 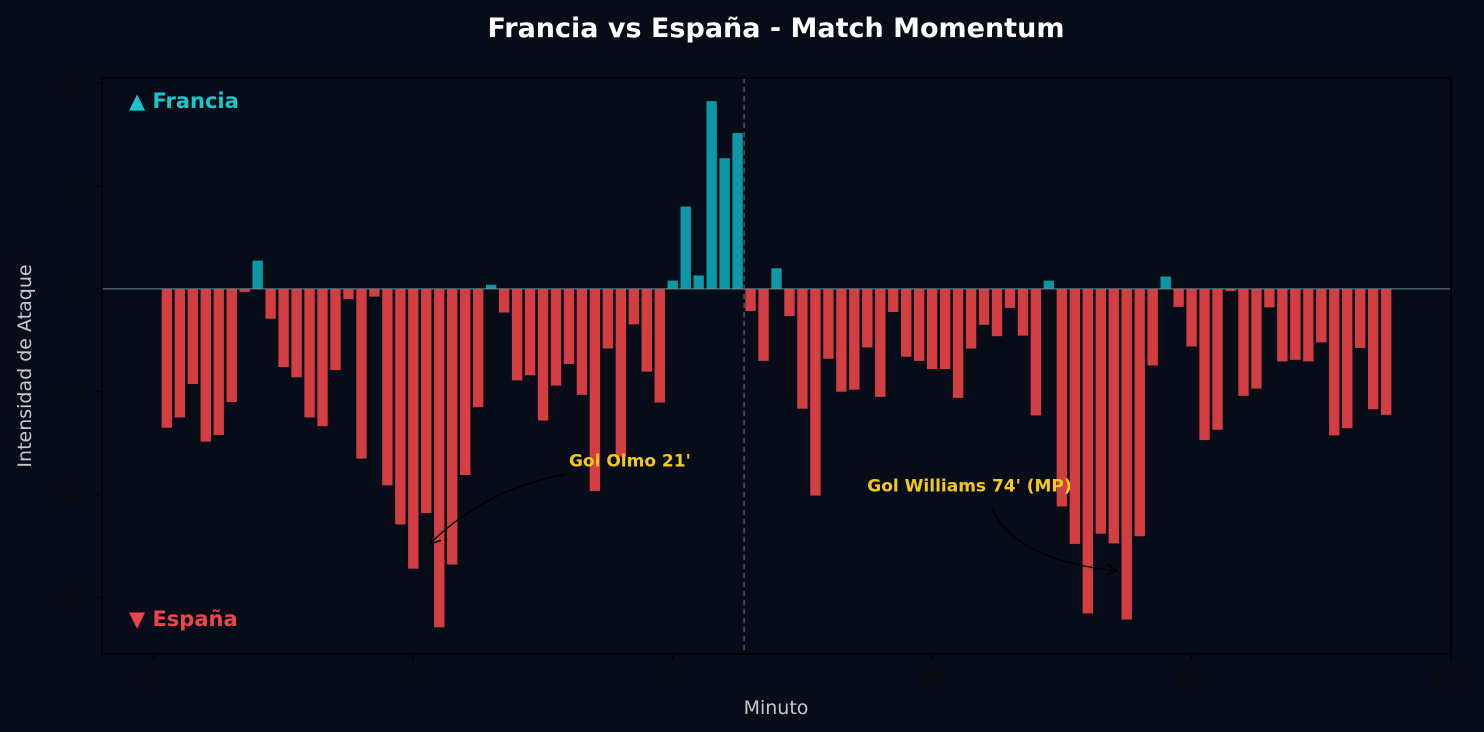 I want to click on legend-espana: ▼ España, so click(x=183, y=619).